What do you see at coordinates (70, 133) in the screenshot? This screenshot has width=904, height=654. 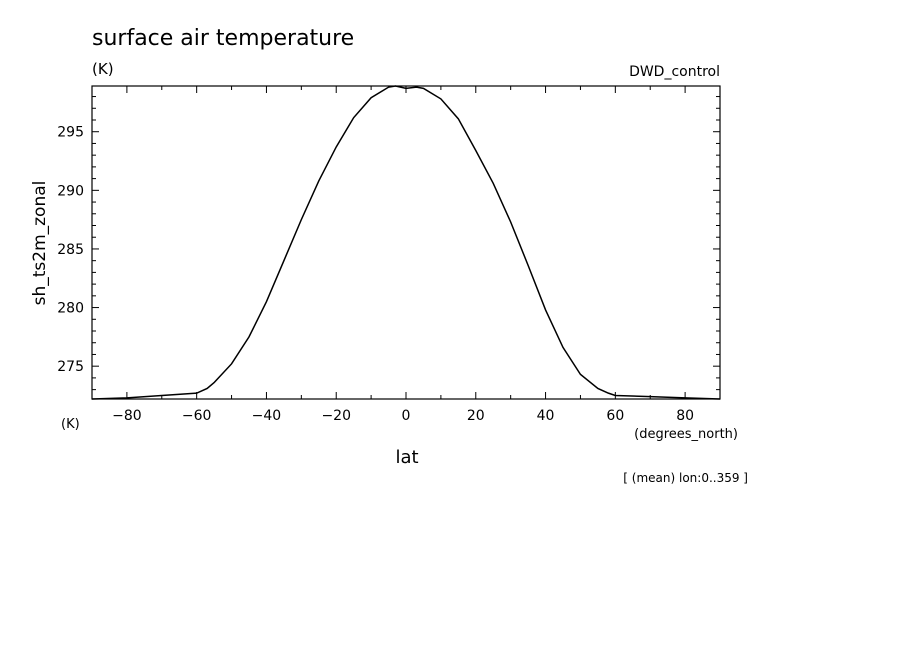 I see `y-tick-label: 295` at bounding box center [70, 133].